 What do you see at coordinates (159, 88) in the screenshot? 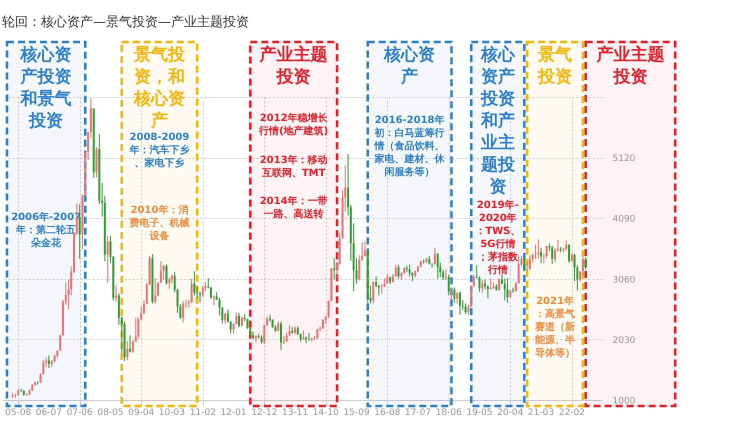
I see `band-label: 景气投资，和核心资产` at bounding box center [159, 88].